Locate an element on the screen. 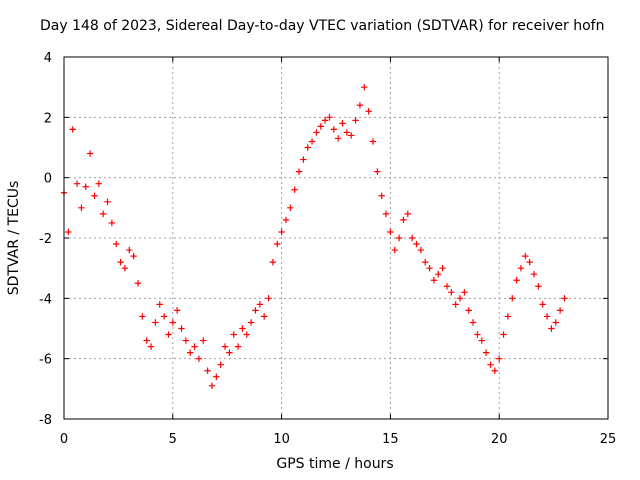  x-tick-label: 25 is located at coordinates (608, 439).